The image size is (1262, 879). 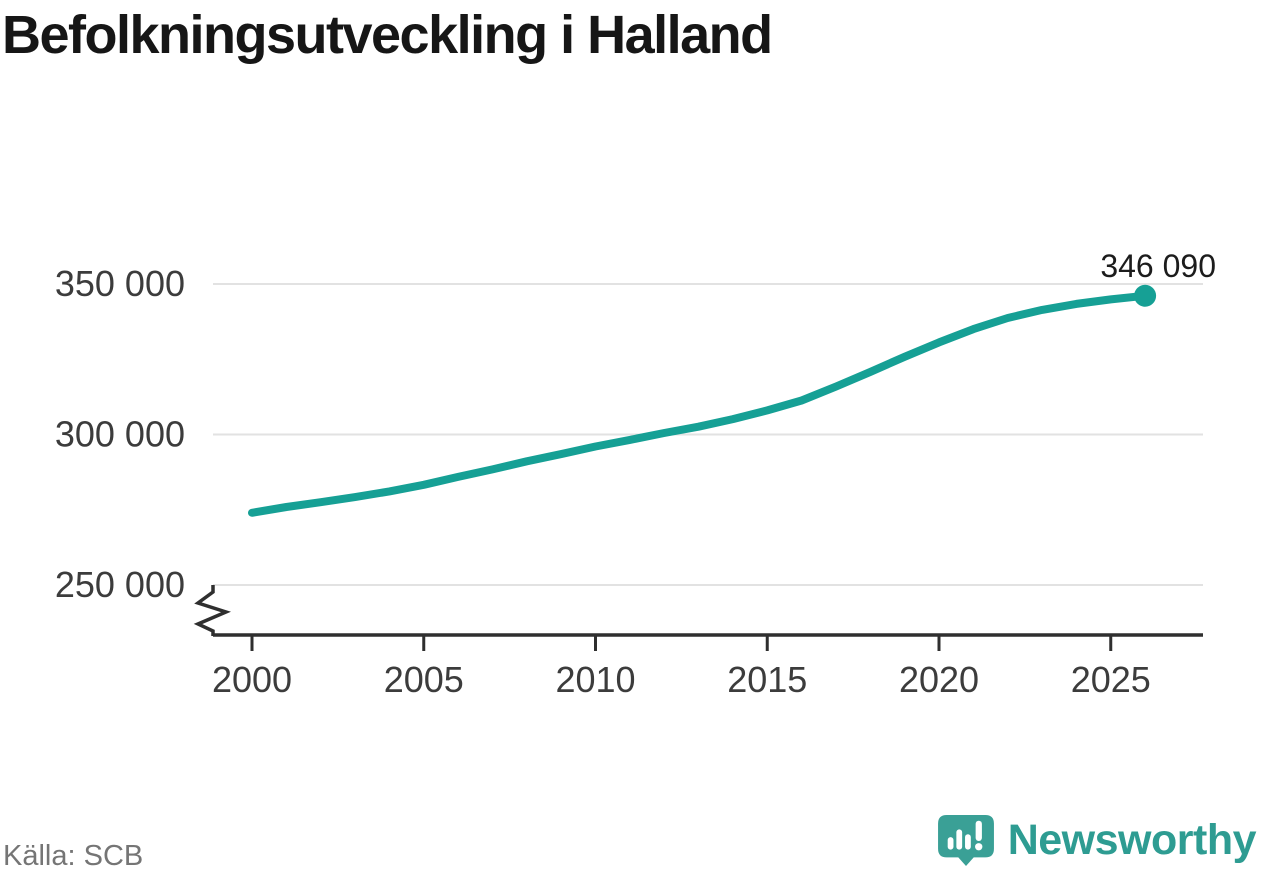 I want to click on logo-bar-short, so click(x=950, y=843).